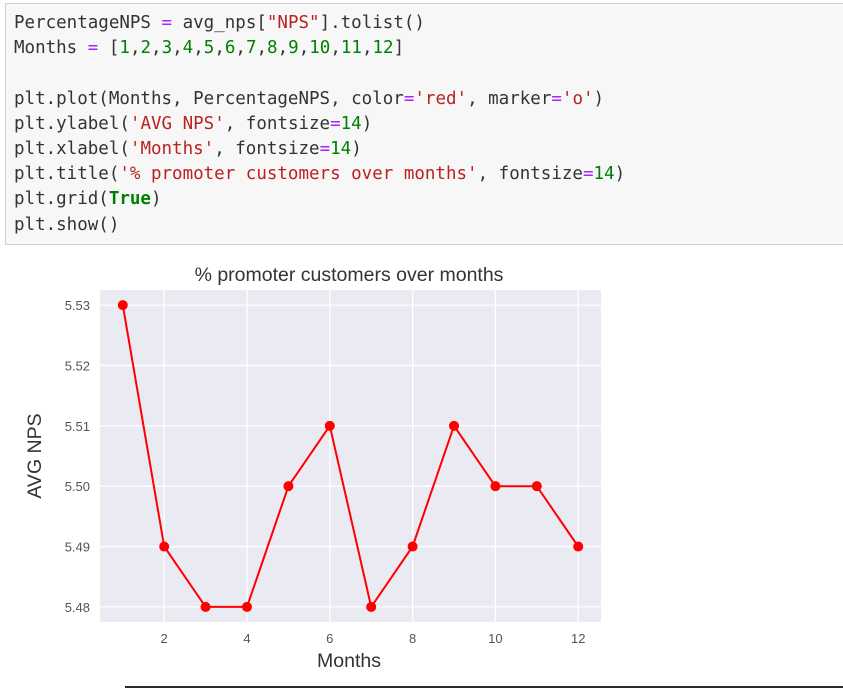  Describe the element at coordinates (177, 123) in the screenshot. I see `code-token: 'AVG NPS'` at that location.